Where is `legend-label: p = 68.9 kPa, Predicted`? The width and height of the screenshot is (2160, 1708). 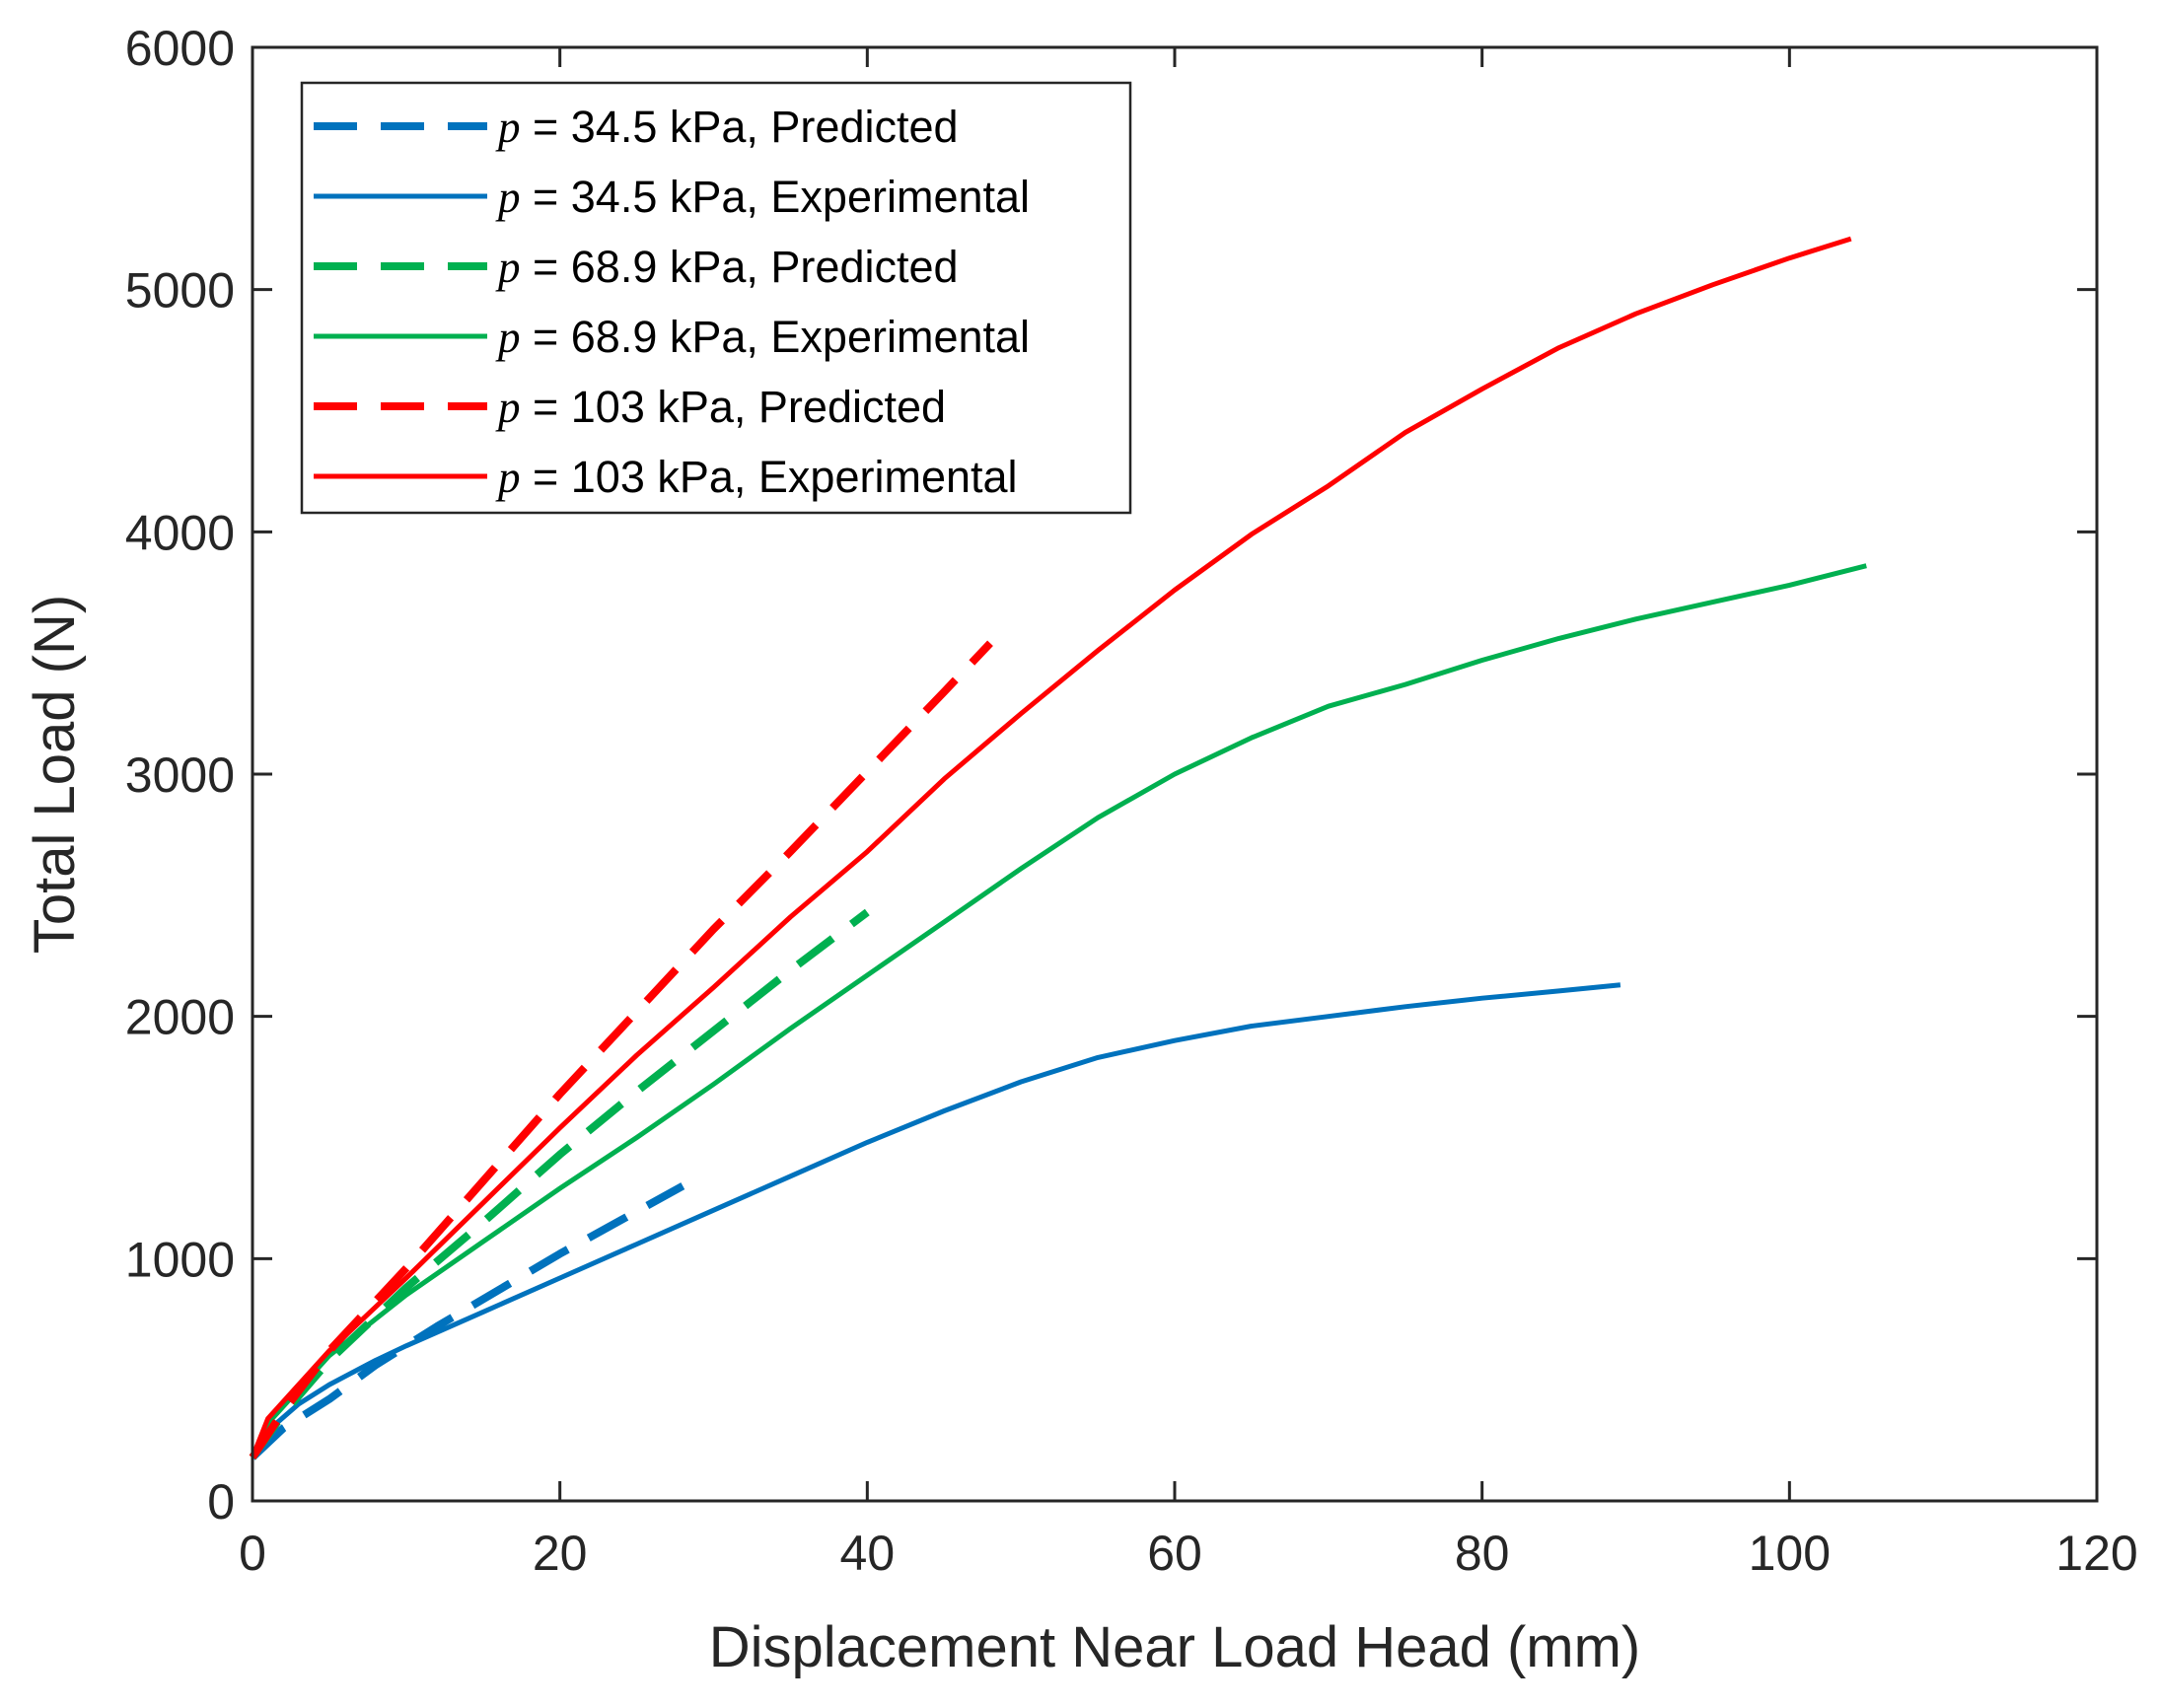 legend-label: p = 68.9 kPa, Predicted is located at coordinates (727, 267).